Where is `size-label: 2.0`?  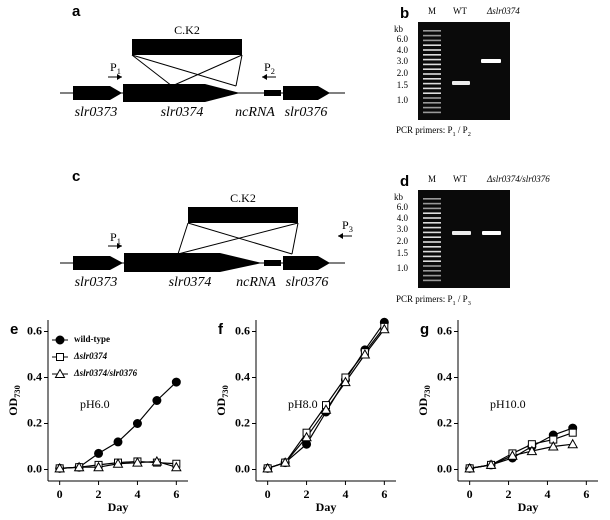 size-label: 2.0 is located at coordinates (403, 73).